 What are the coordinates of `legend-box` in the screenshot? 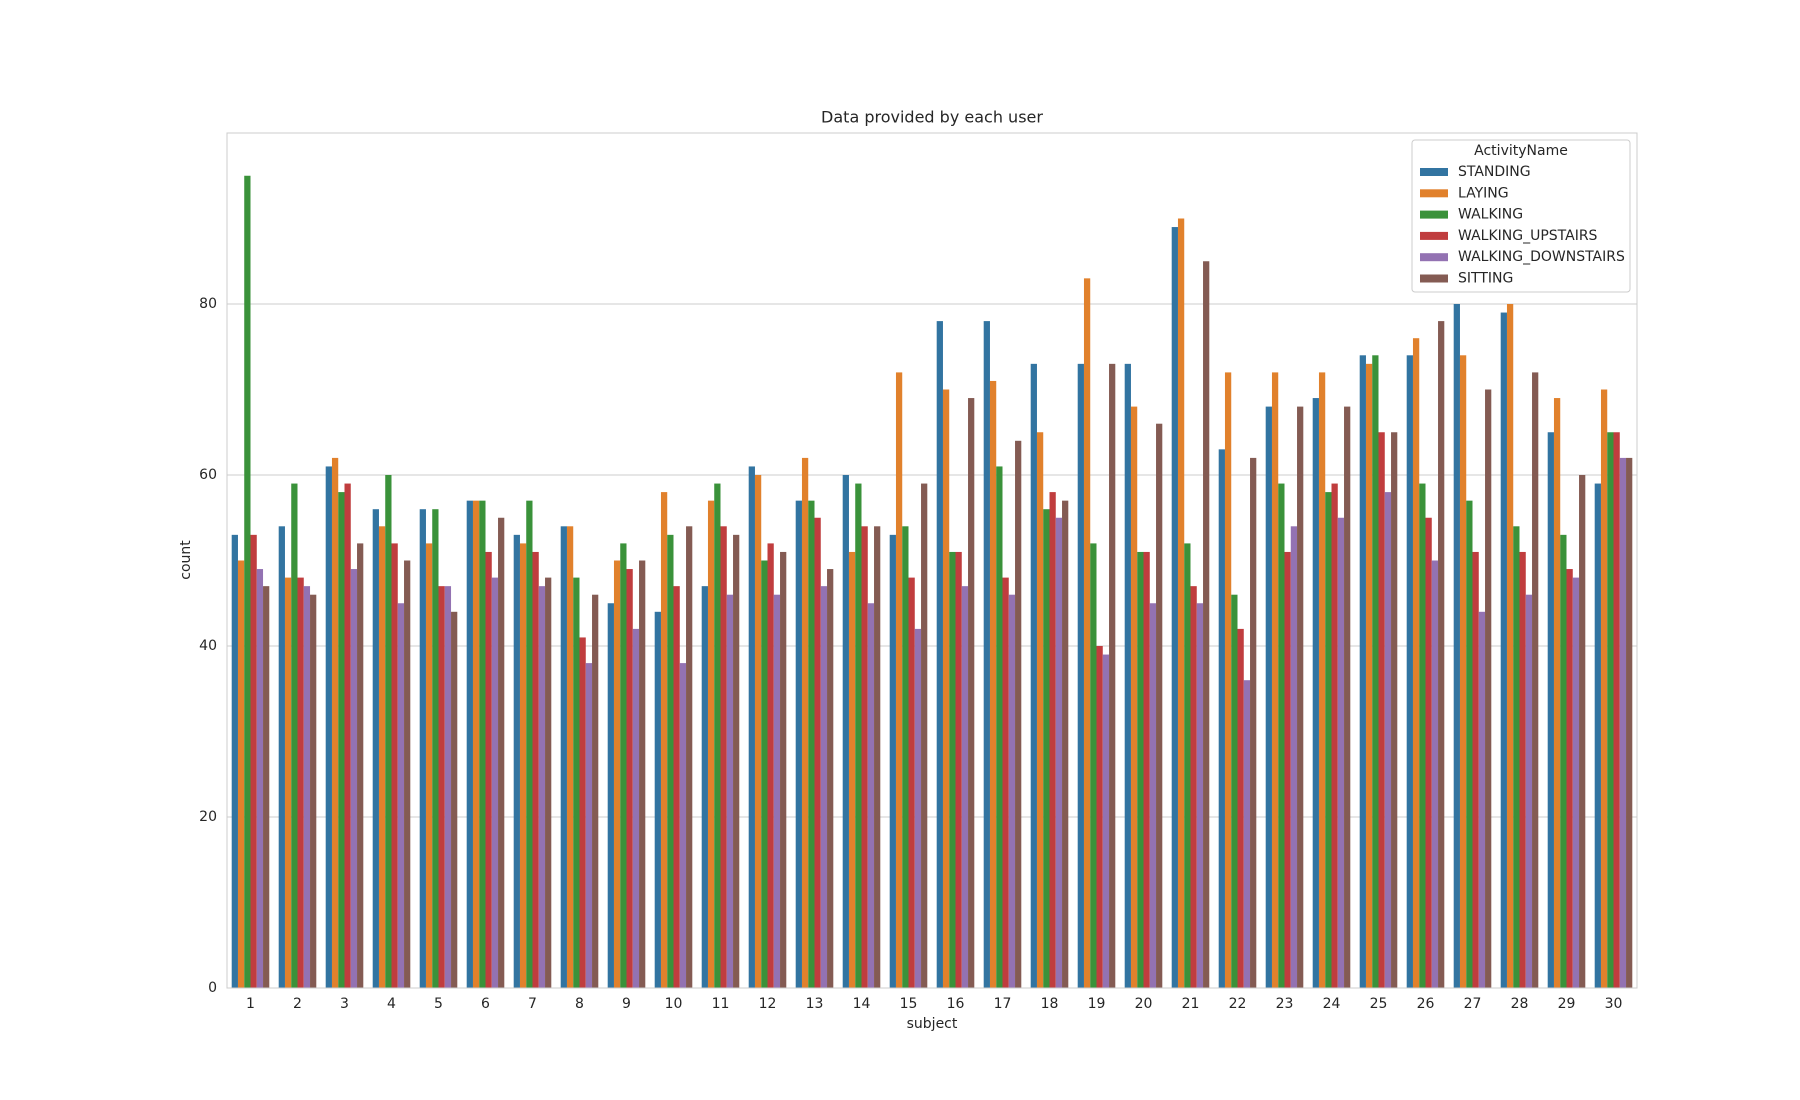 It's located at (1521, 216).